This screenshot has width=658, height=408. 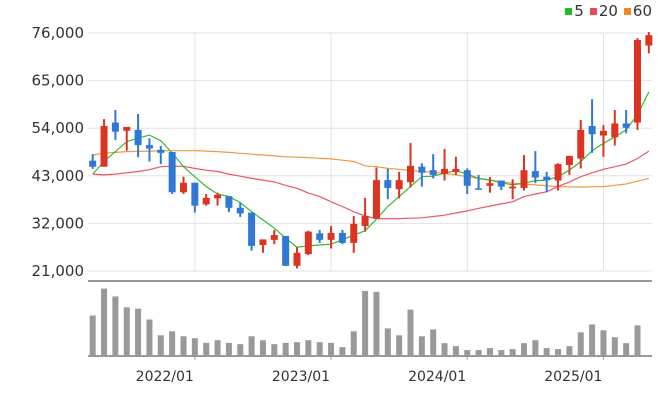 I want to click on legend-item-ma5: 5, so click(x=574, y=11).